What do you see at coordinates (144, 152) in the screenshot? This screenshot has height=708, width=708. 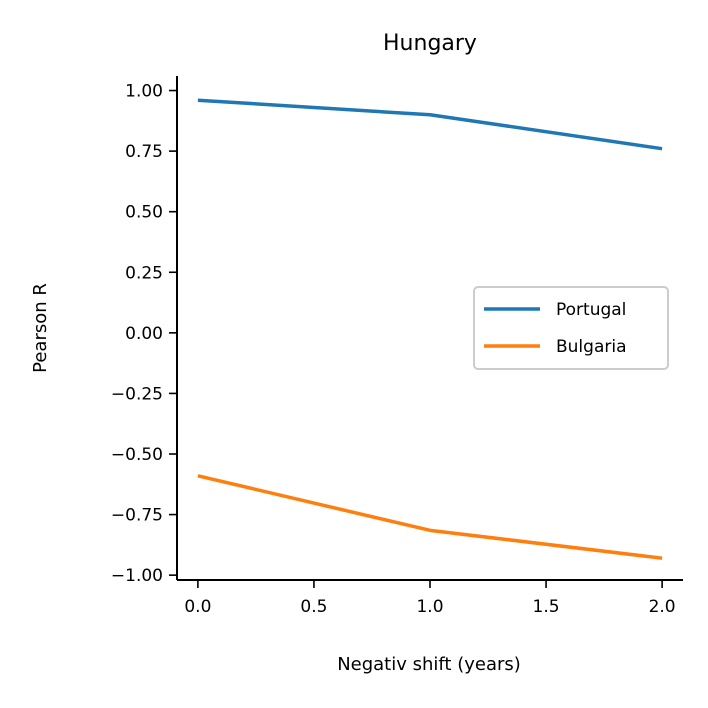 I see `y-tick-label: 0.75` at bounding box center [144, 152].